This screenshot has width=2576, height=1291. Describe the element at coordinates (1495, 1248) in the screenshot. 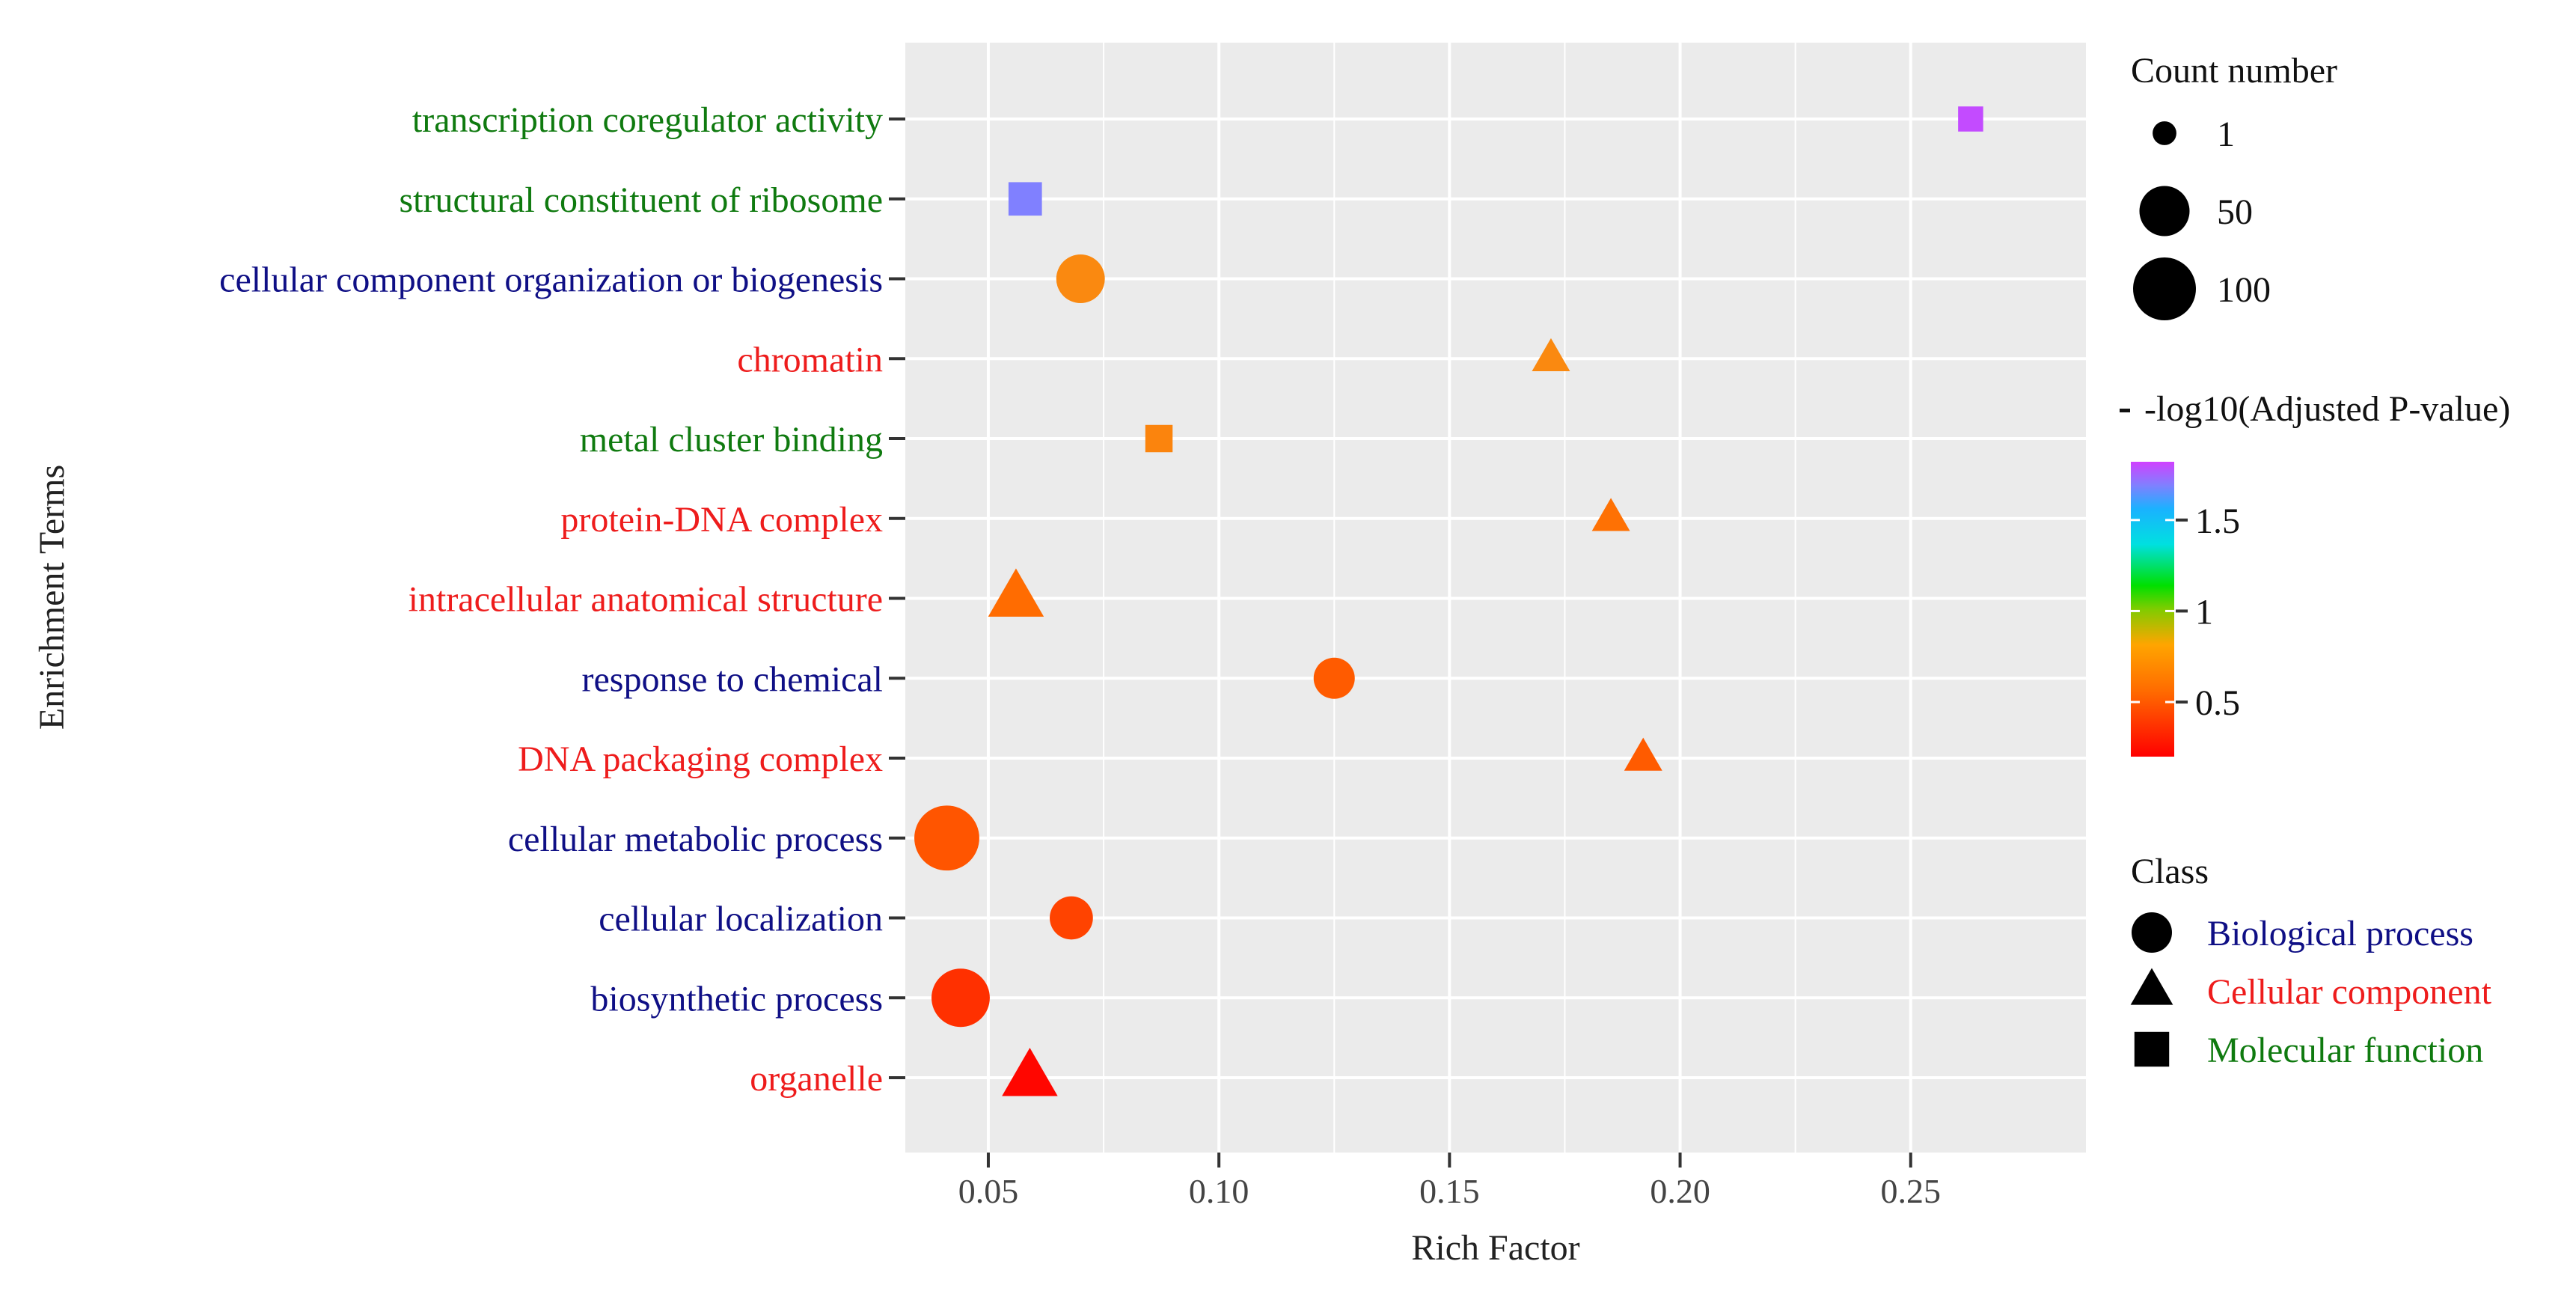

I see `x-axis-title: Rich Factor` at that location.